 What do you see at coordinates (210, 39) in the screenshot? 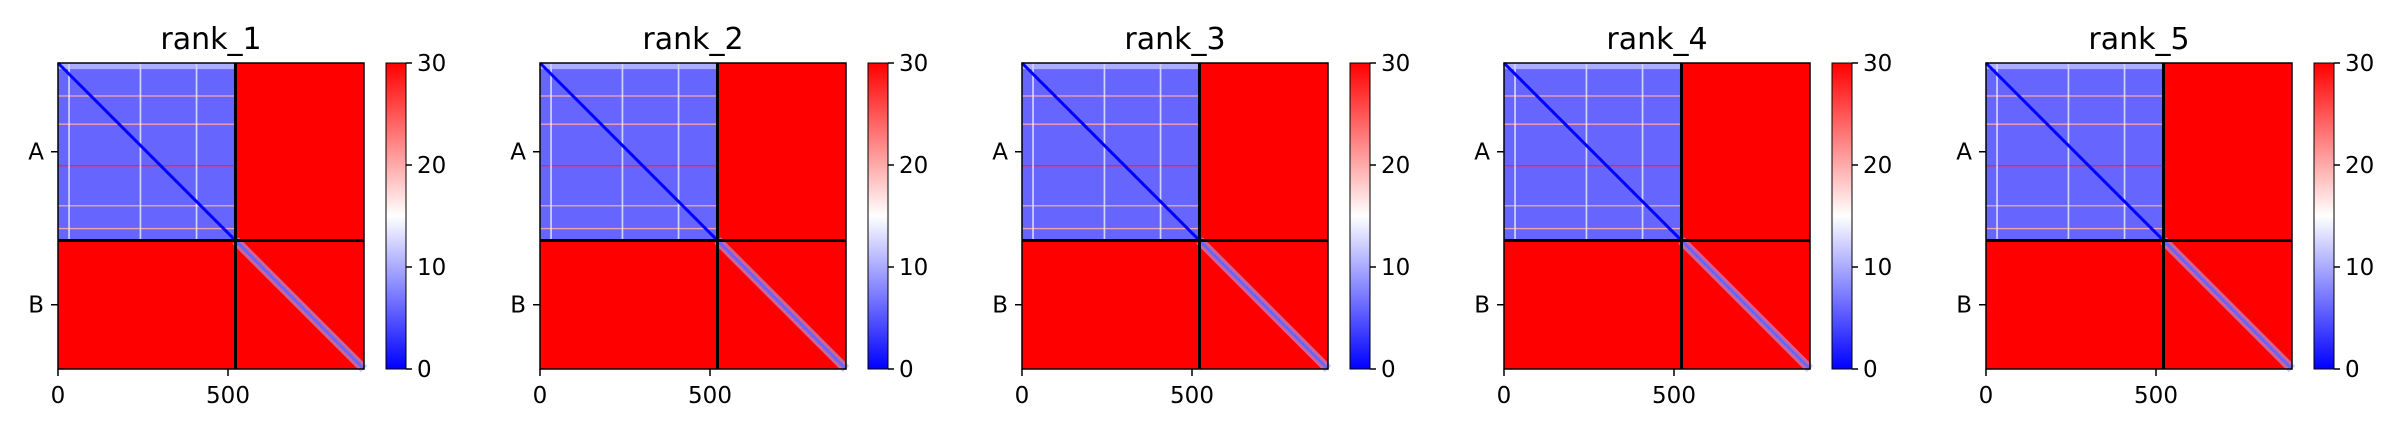
I see `panel-title: rank_1` at bounding box center [210, 39].